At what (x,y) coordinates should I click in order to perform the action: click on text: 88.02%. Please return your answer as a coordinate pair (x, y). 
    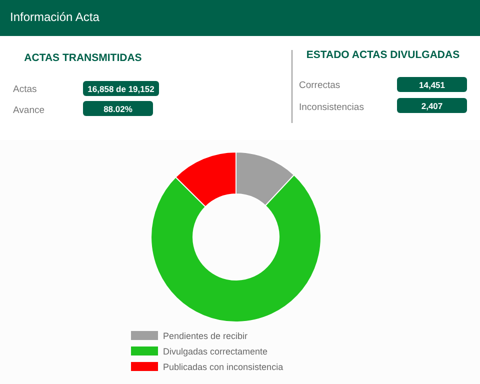
    Looking at the image, I should click on (118, 109).